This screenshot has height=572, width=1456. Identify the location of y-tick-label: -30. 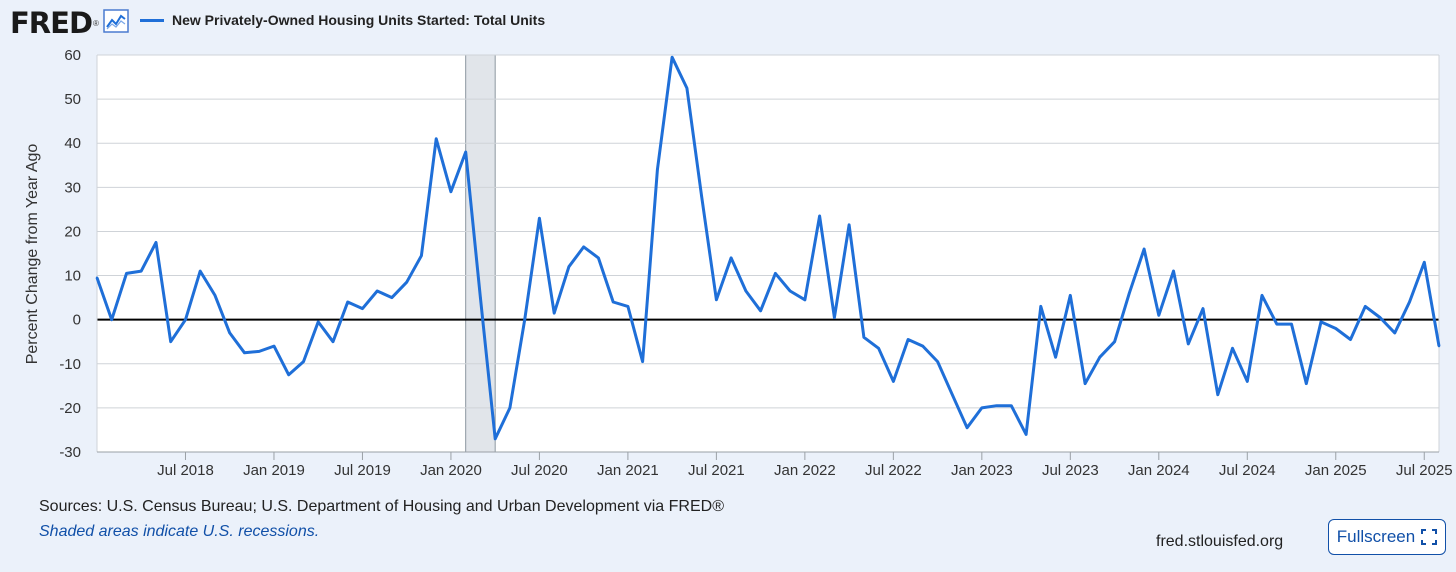
(70, 452).